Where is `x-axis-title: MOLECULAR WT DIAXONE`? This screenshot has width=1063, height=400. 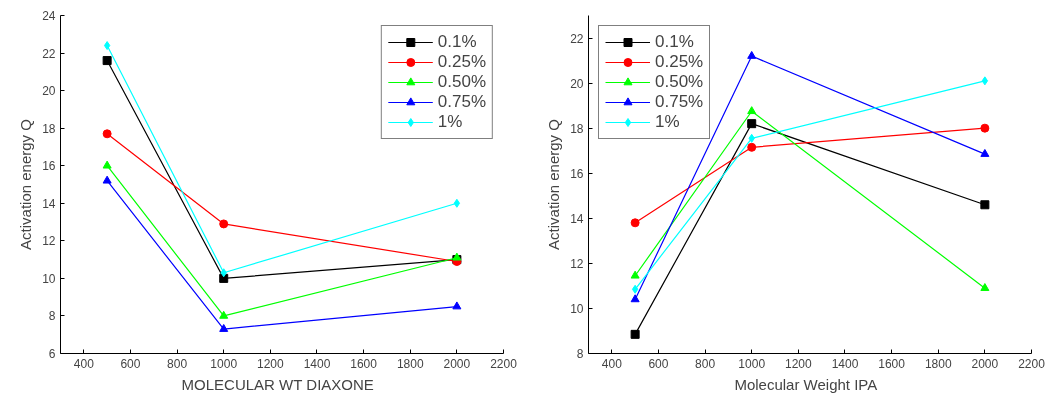
x-axis-title: MOLECULAR WT DIAXONE is located at coordinates (277, 384).